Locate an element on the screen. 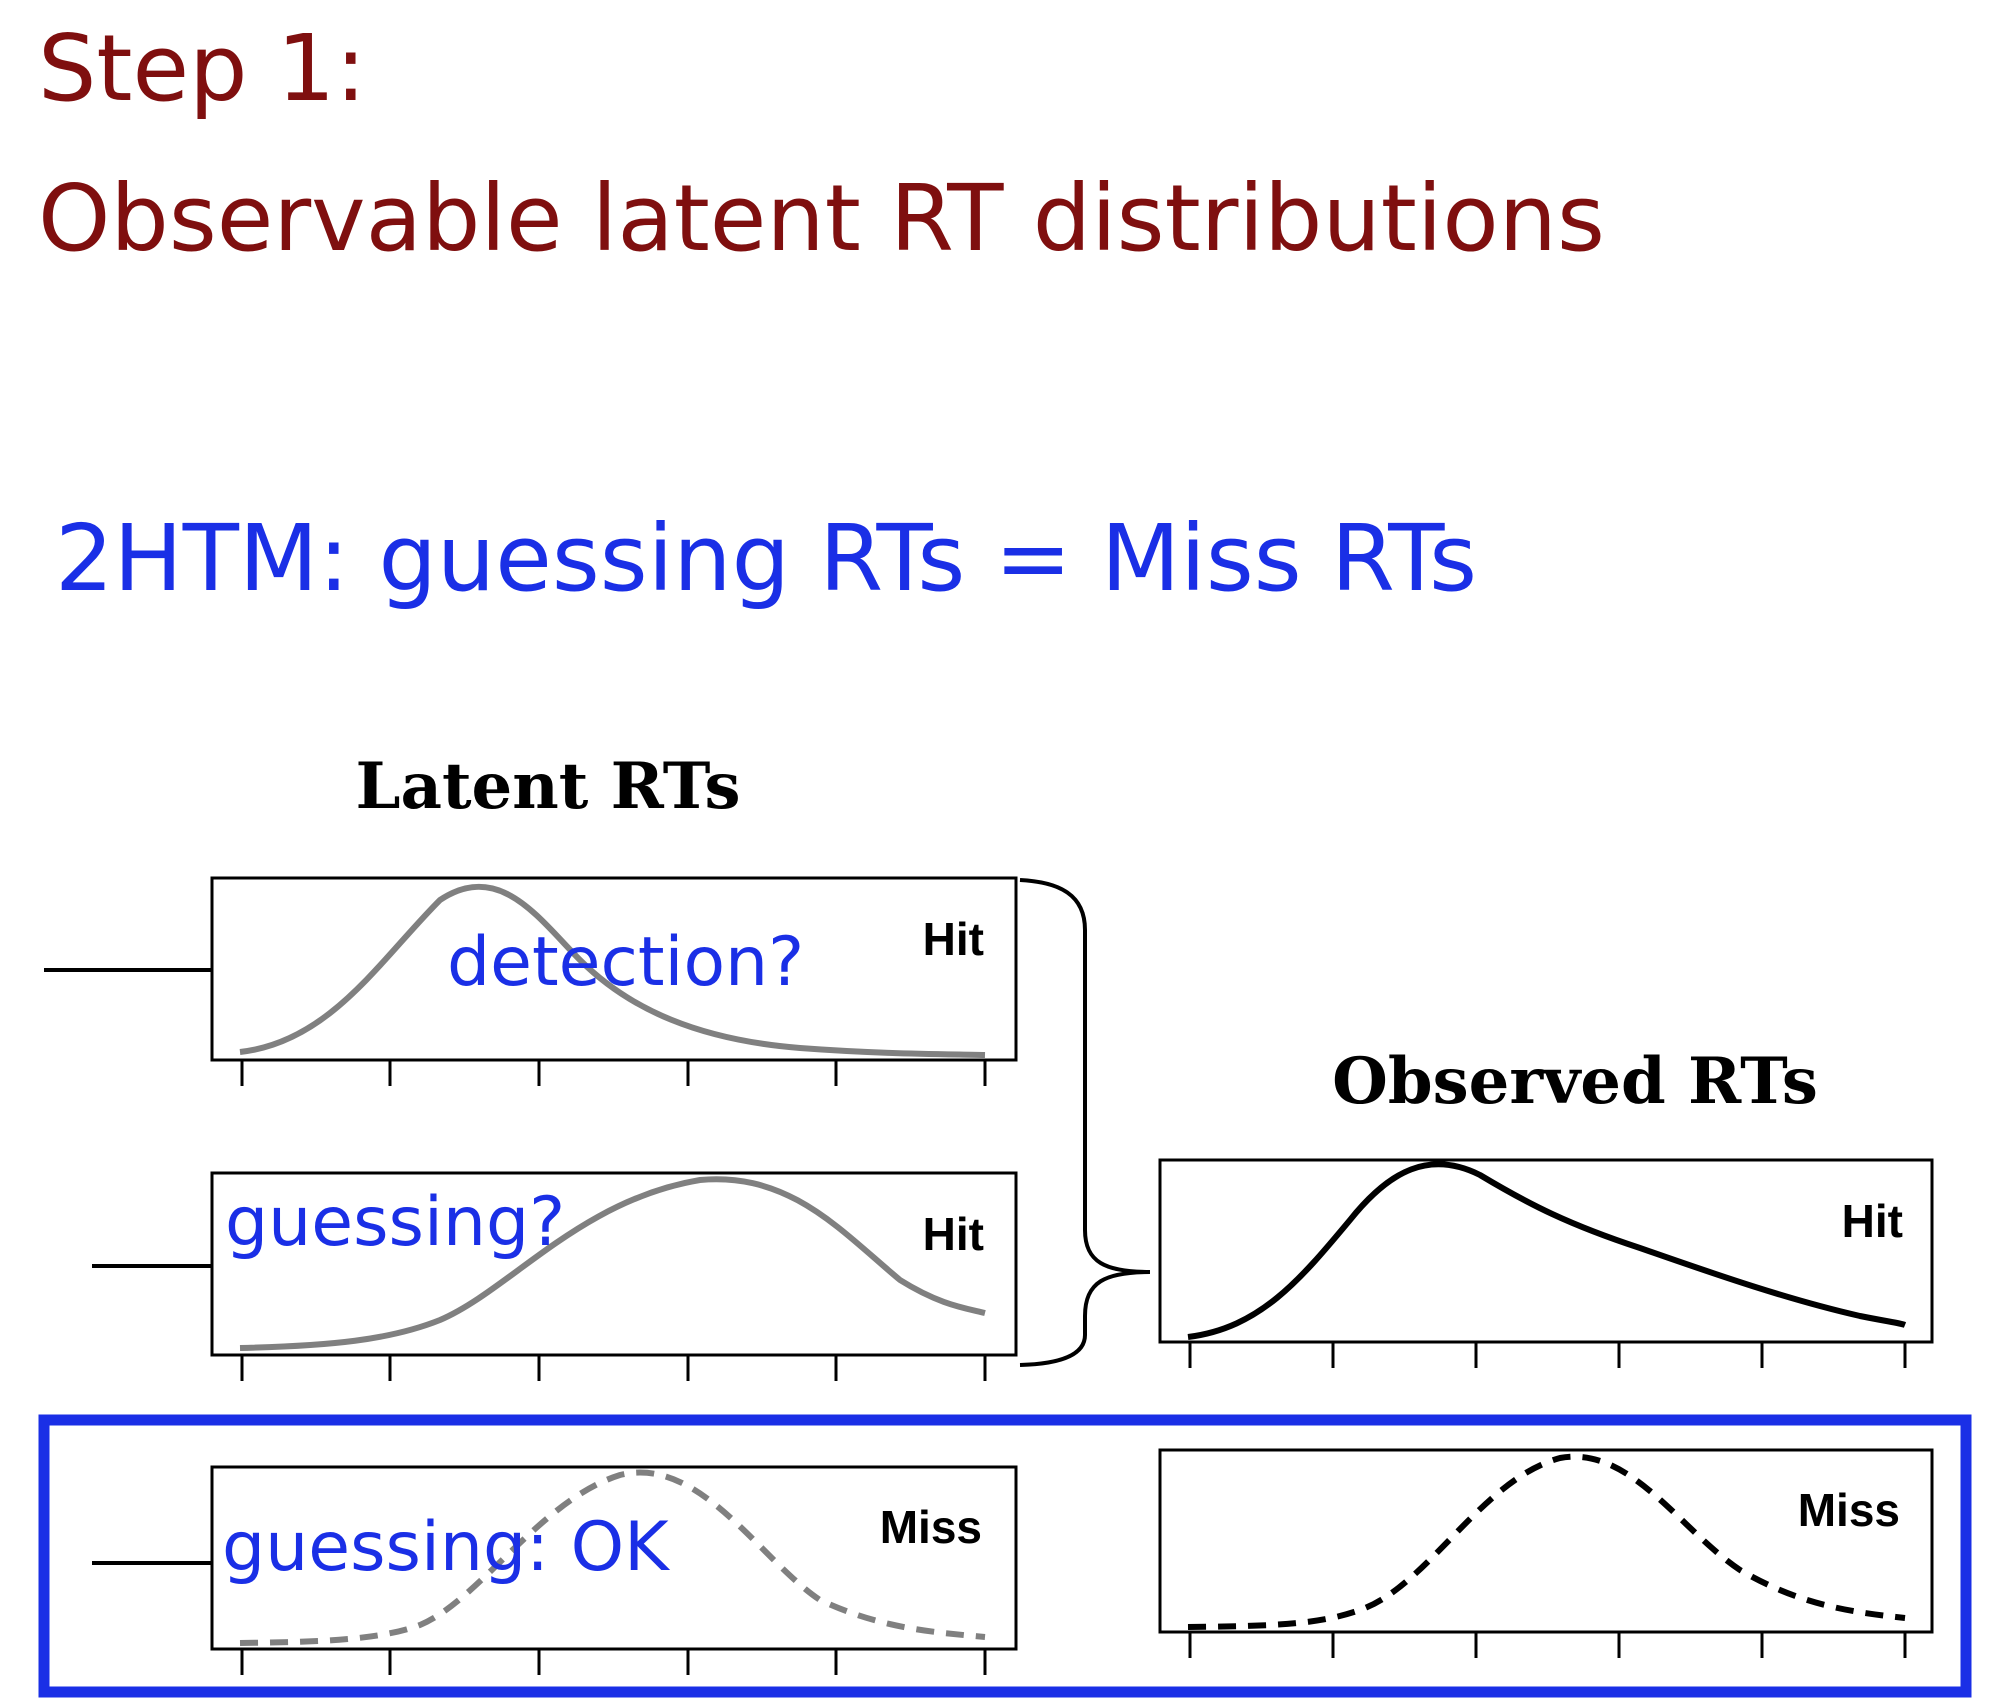 Image resolution: width=2000 pixels, height=1700 pixels. title-line-2: Observable latent RT distributions is located at coordinates (821, 218).